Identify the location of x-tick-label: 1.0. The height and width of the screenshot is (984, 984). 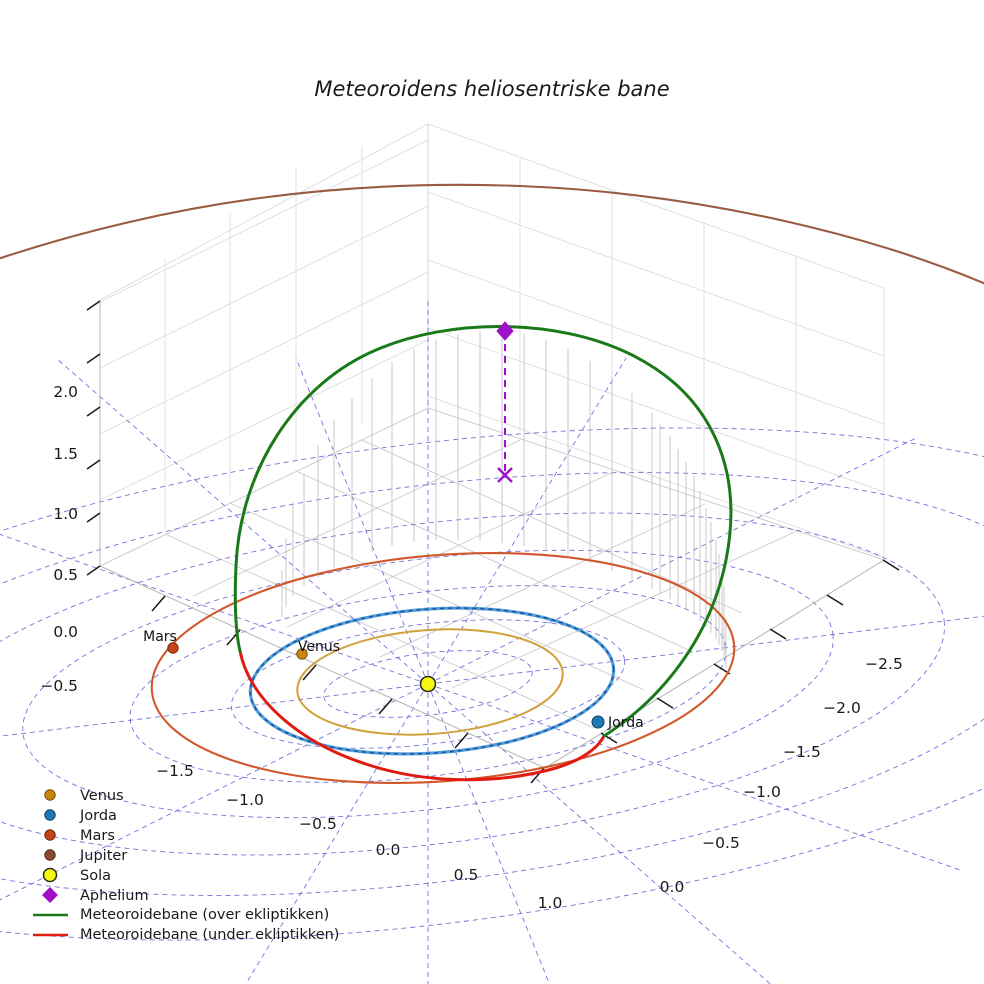
(550, 903).